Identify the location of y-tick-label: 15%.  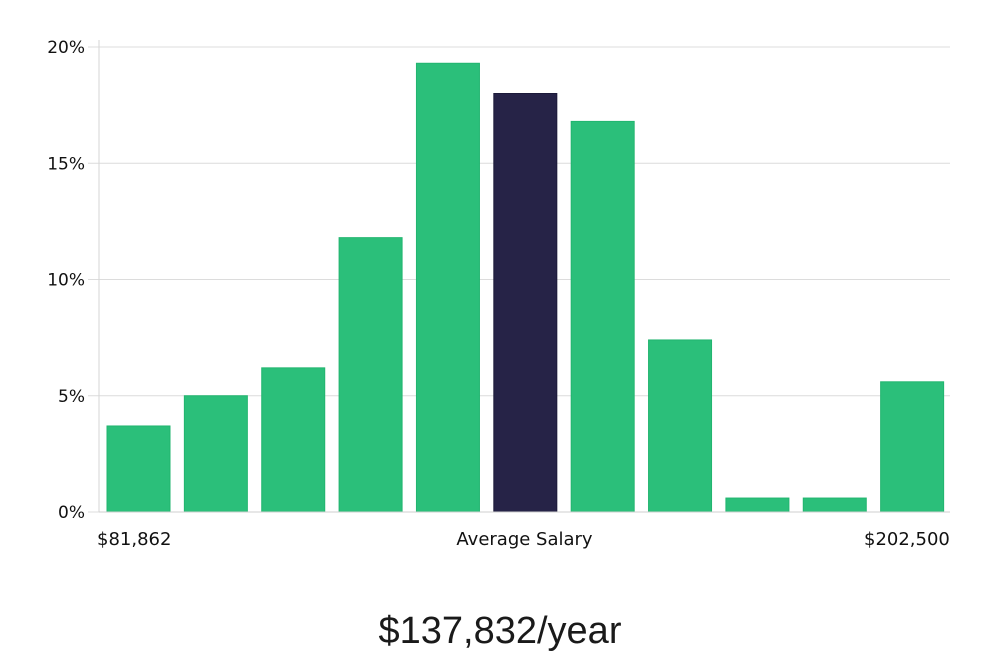
(66, 164).